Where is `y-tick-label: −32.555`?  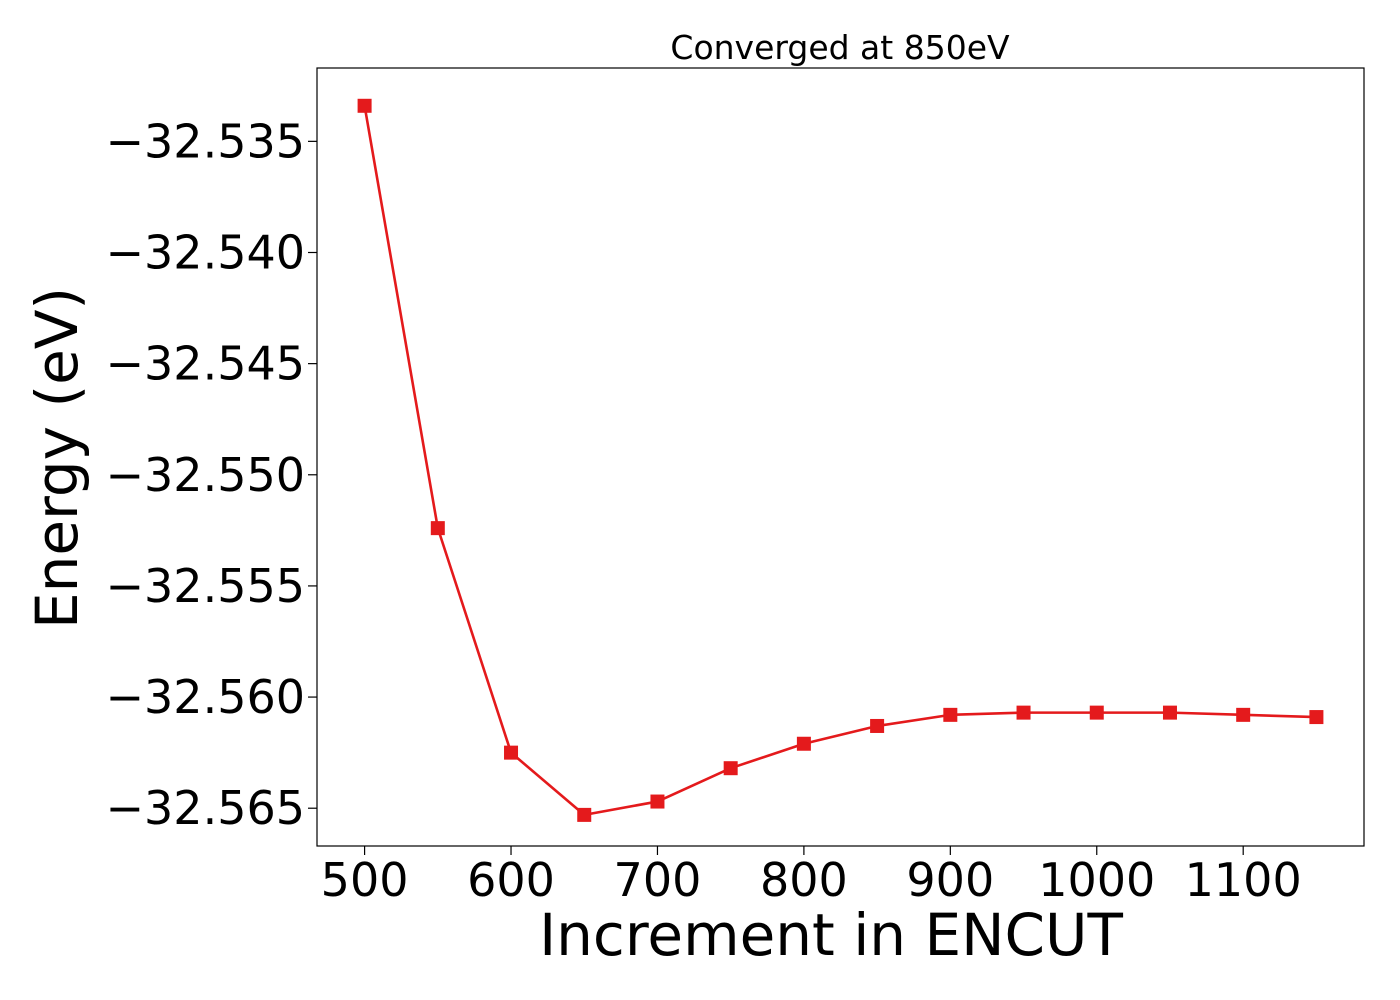
y-tick-label: −32.555 is located at coordinates (206, 586).